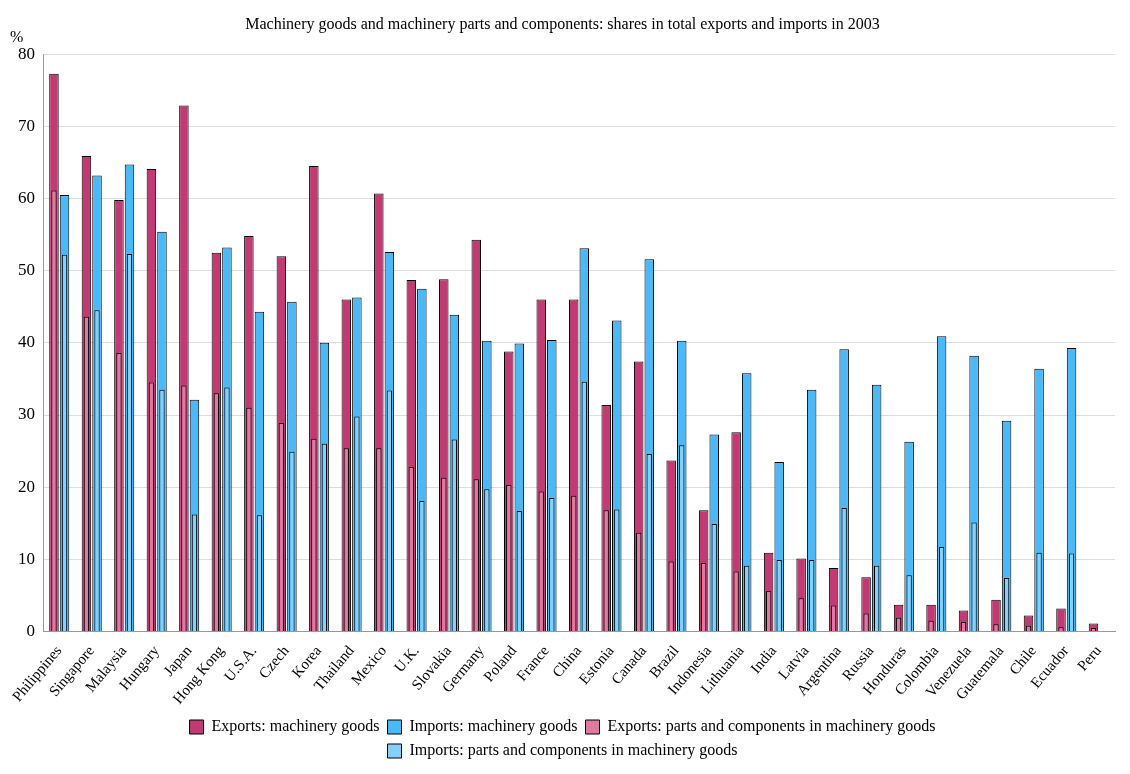 The height and width of the screenshot is (774, 1130). What do you see at coordinates (26, 414) in the screenshot?
I see `y-tick-label: 30` at bounding box center [26, 414].